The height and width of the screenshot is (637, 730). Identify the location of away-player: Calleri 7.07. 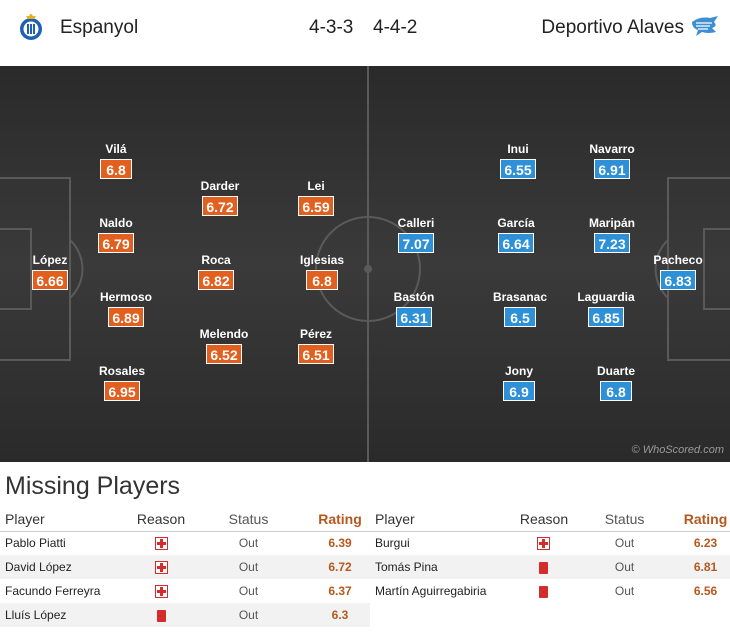
(416, 235).